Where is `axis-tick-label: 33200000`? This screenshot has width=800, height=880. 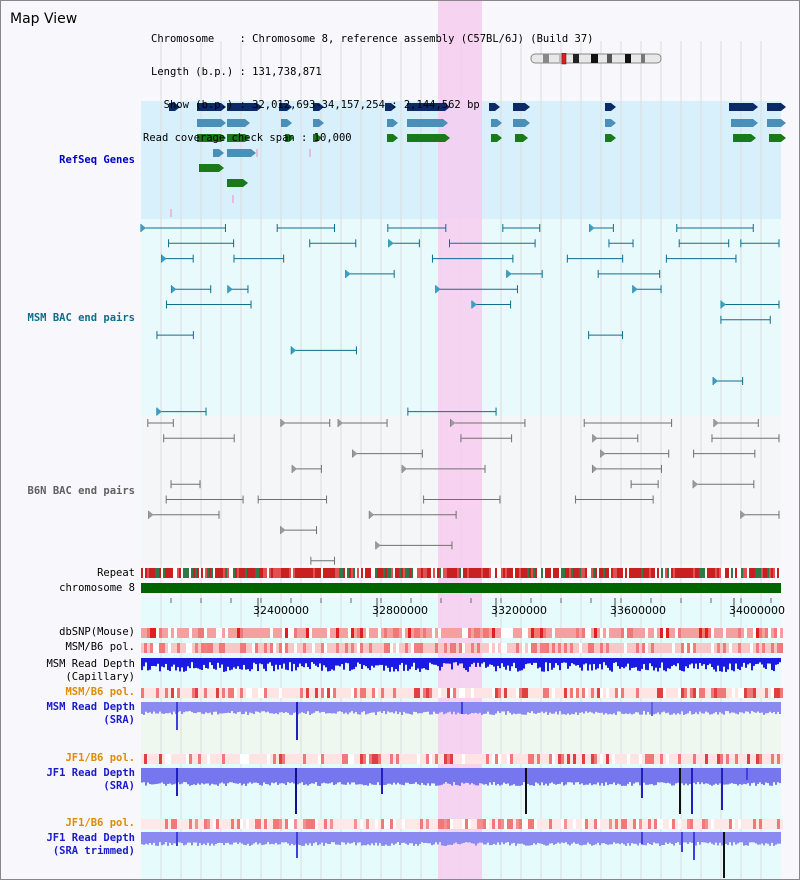 axis-tick-label: 33200000 is located at coordinates (519, 610).